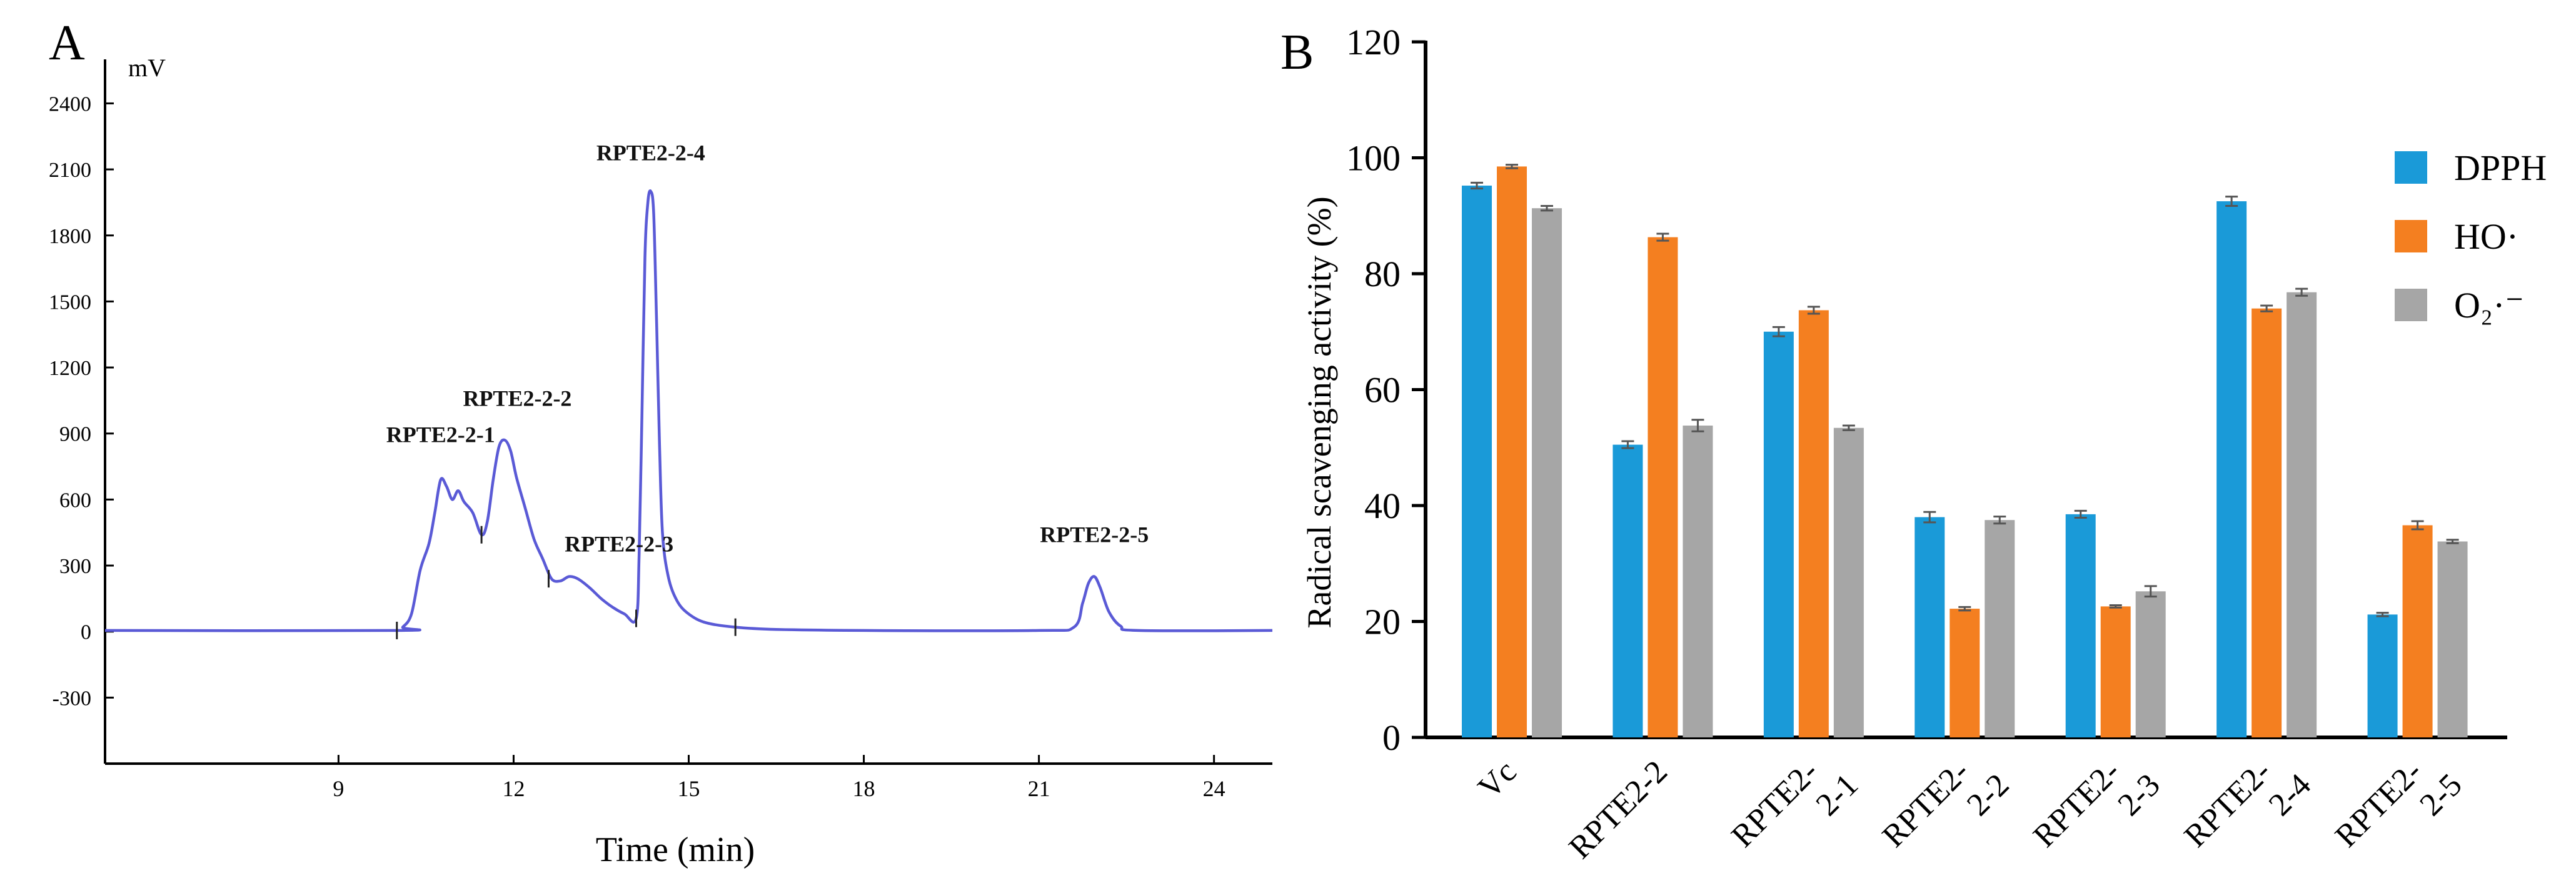  I want to click on category-label-line: RPTE2-2, so click(1618, 810).